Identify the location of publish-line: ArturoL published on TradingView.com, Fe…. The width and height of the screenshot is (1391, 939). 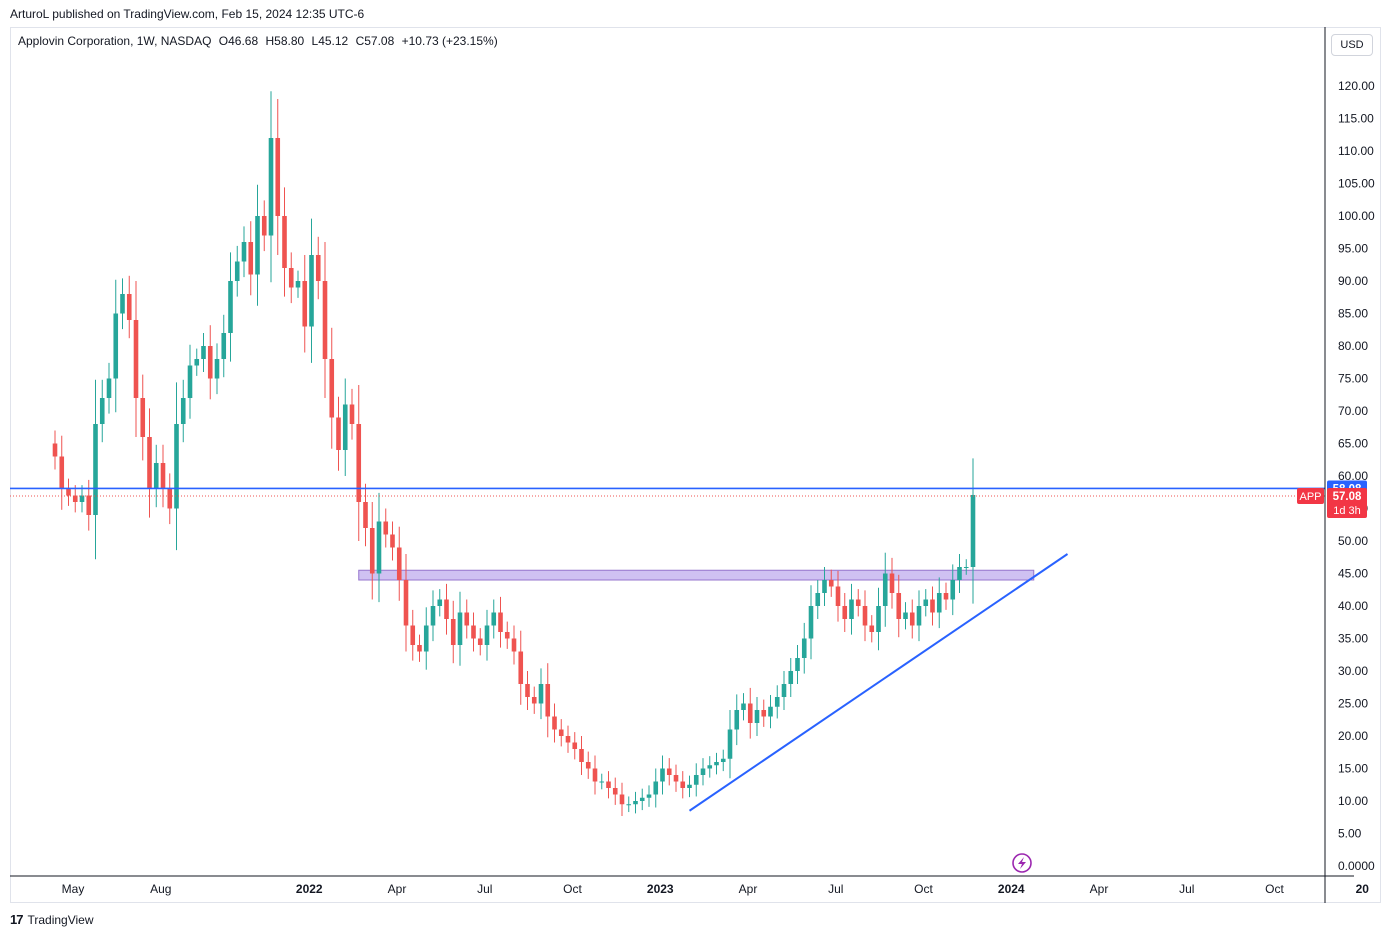
(187, 14).